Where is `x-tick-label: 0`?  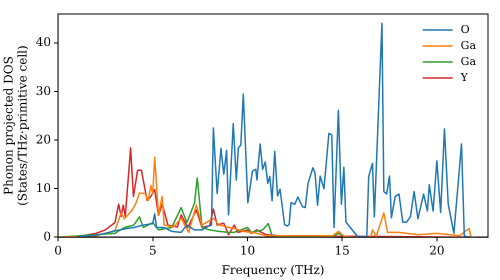
x-tick-label: 0 is located at coordinates (58, 251).